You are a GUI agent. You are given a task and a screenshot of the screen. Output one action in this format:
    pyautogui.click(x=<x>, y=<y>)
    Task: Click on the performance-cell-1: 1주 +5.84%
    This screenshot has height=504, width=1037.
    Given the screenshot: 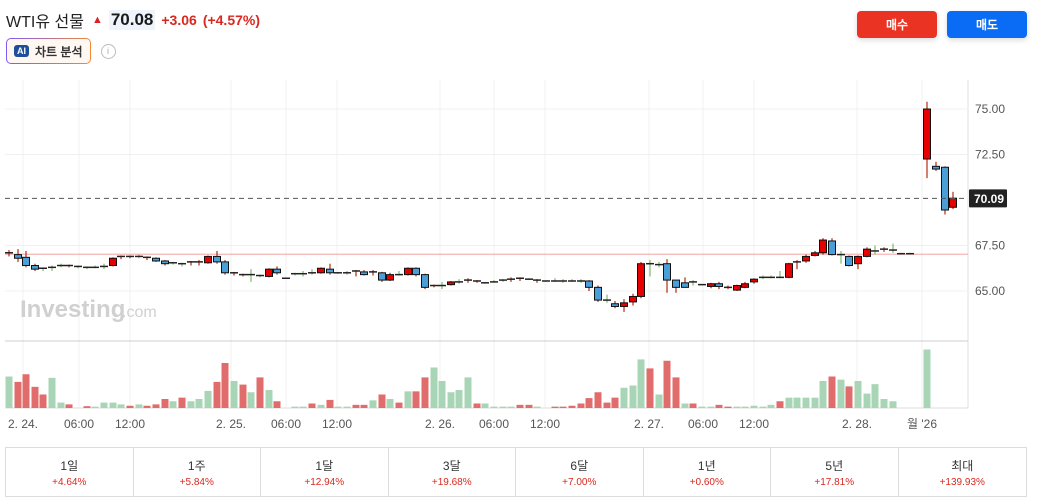 What is the action you would take?
    pyautogui.click(x=197, y=472)
    